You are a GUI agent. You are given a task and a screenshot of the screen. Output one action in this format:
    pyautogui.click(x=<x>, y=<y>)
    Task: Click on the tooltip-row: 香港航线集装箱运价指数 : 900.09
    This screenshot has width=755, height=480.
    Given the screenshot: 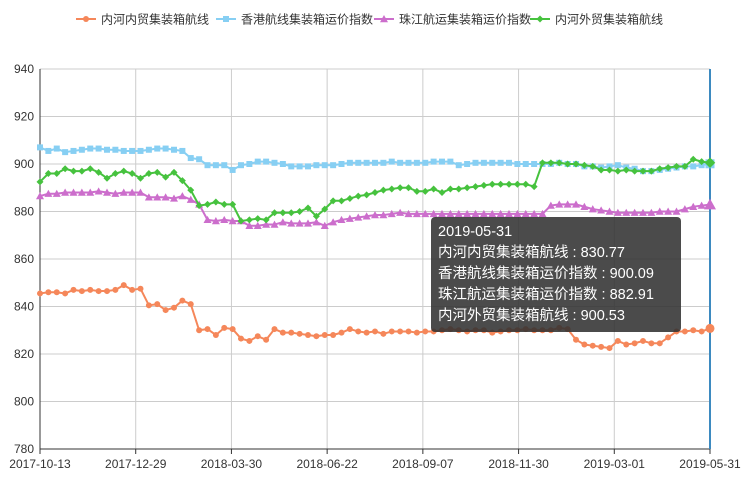 What is the action you would take?
    pyautogui.click(x=546, y=274)
    